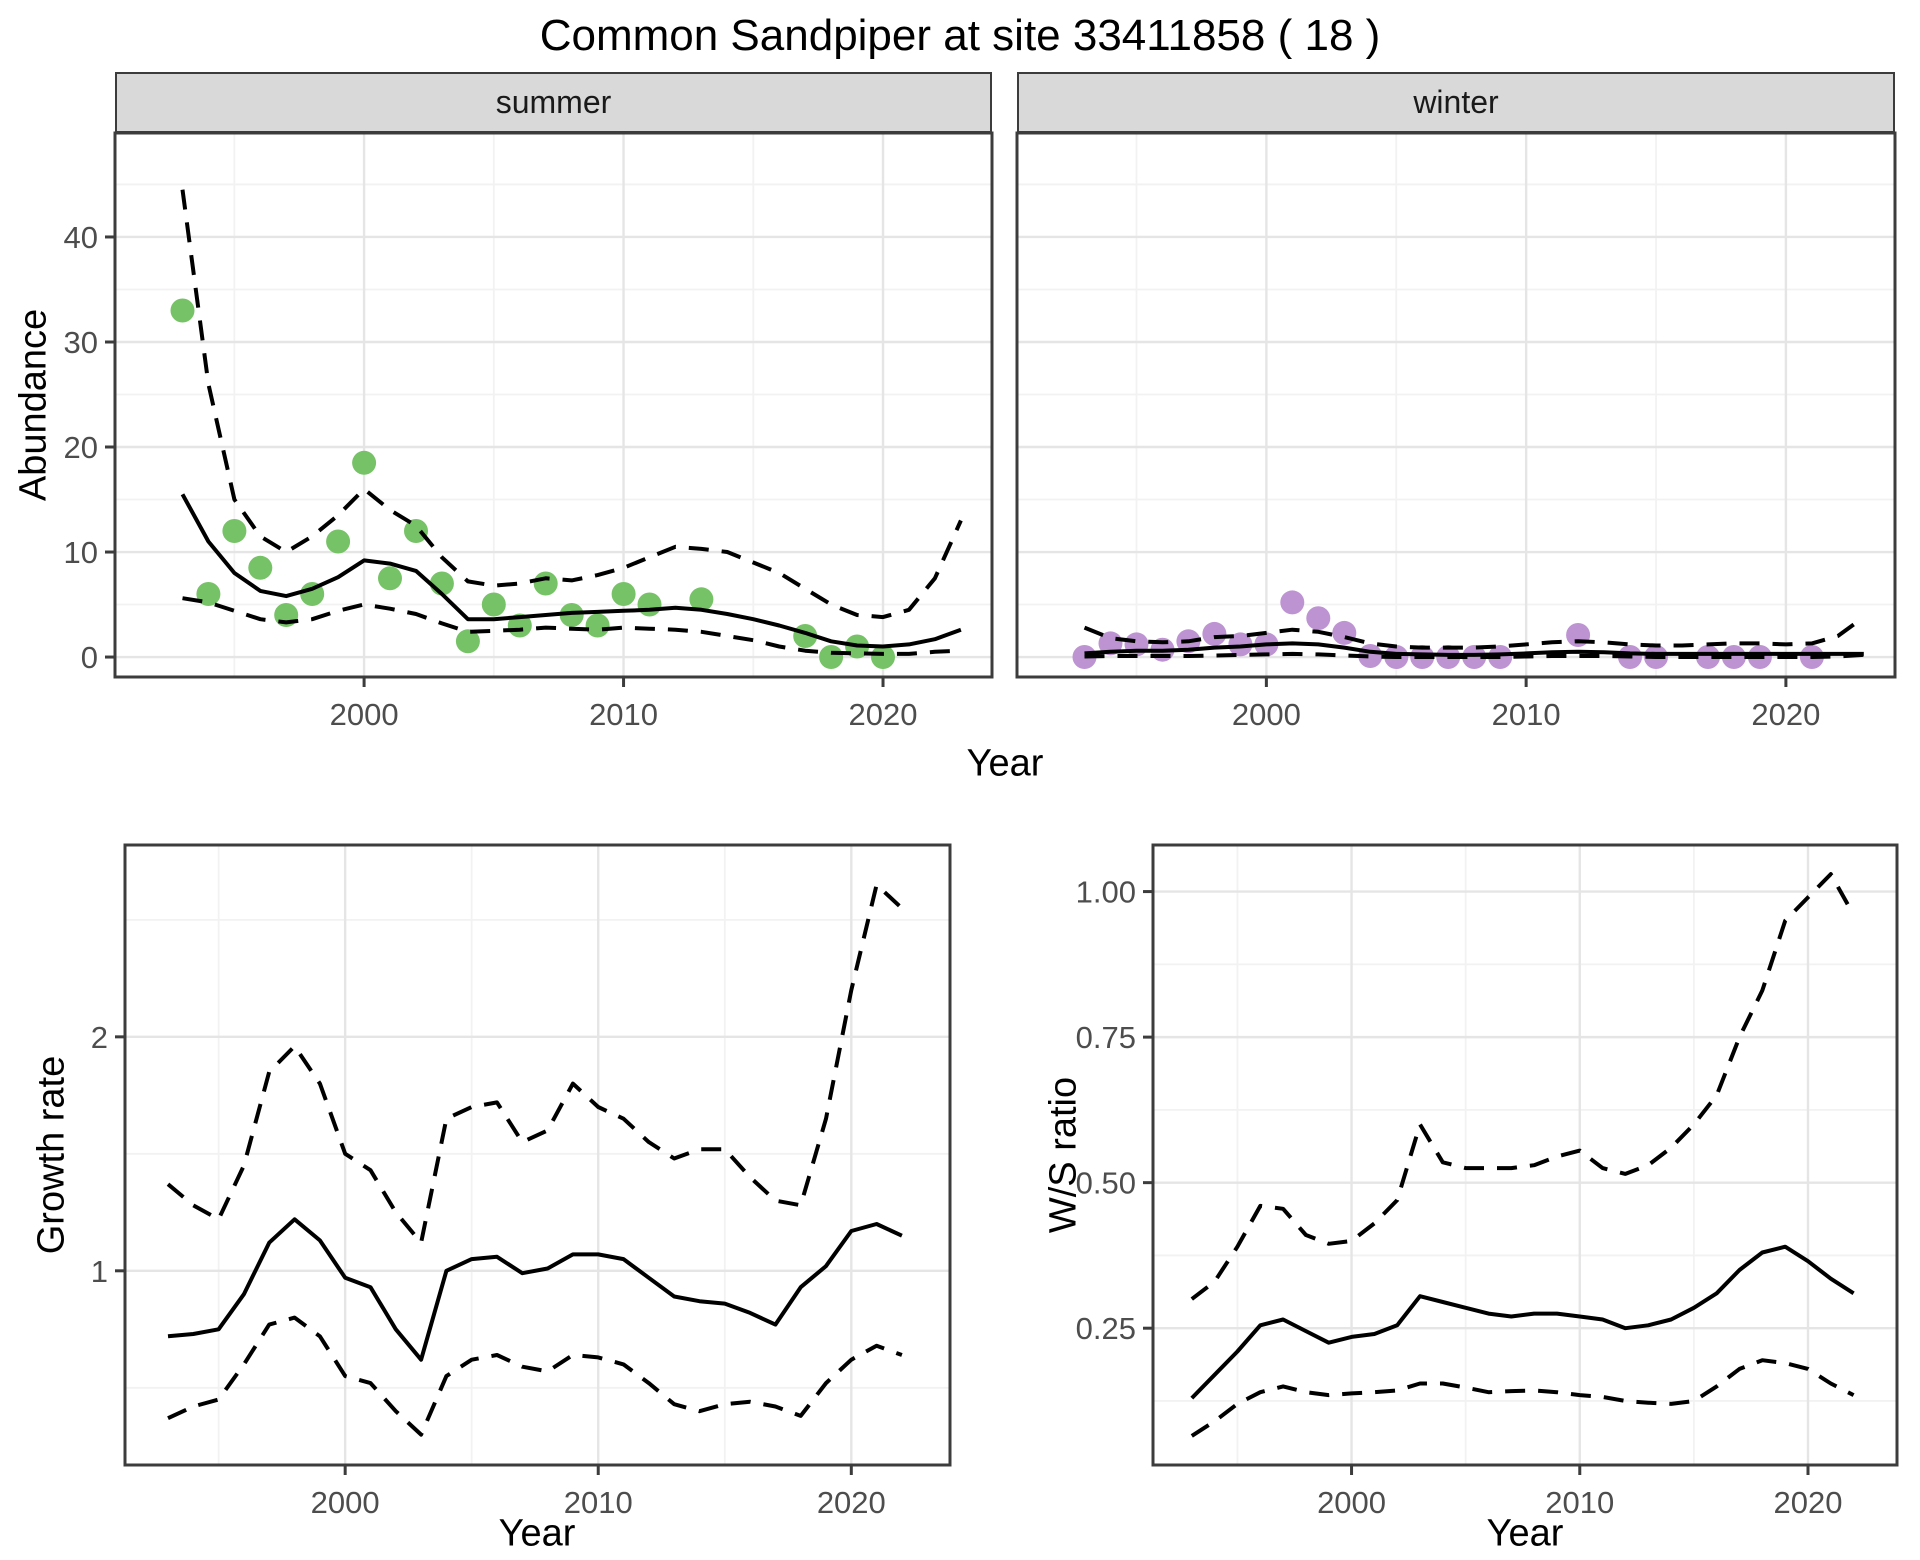  What do you see at coordinates (1106, 1328) in the screenshot?
I see `y-tick-label: 0.25` at bounding box center [1106, 1328].